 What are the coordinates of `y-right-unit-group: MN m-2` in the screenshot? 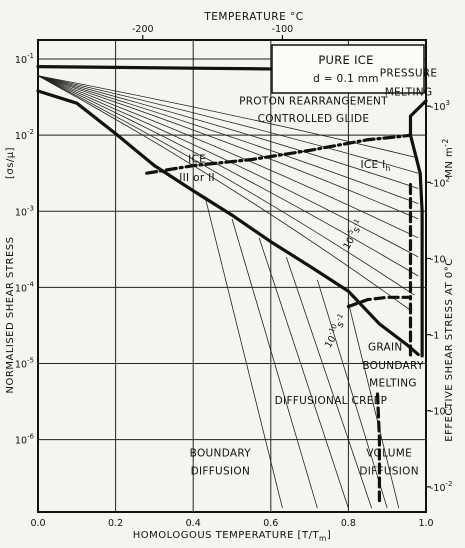 It's located at (448, 158).